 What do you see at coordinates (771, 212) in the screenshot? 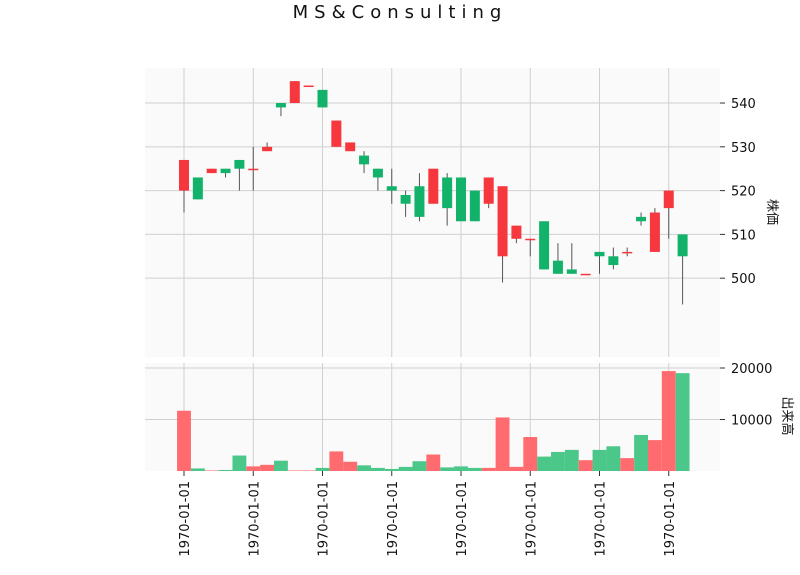
I see `price-axis-label: 株価` at bounding box center [771, 212].